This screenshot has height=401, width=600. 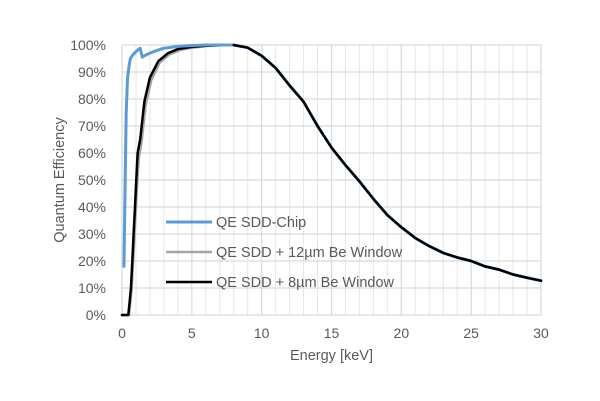 What do you see at coordinates (96, 315) in the screenshot?
I see `y-tick-label: 0%` at bounding box center [96, 315].